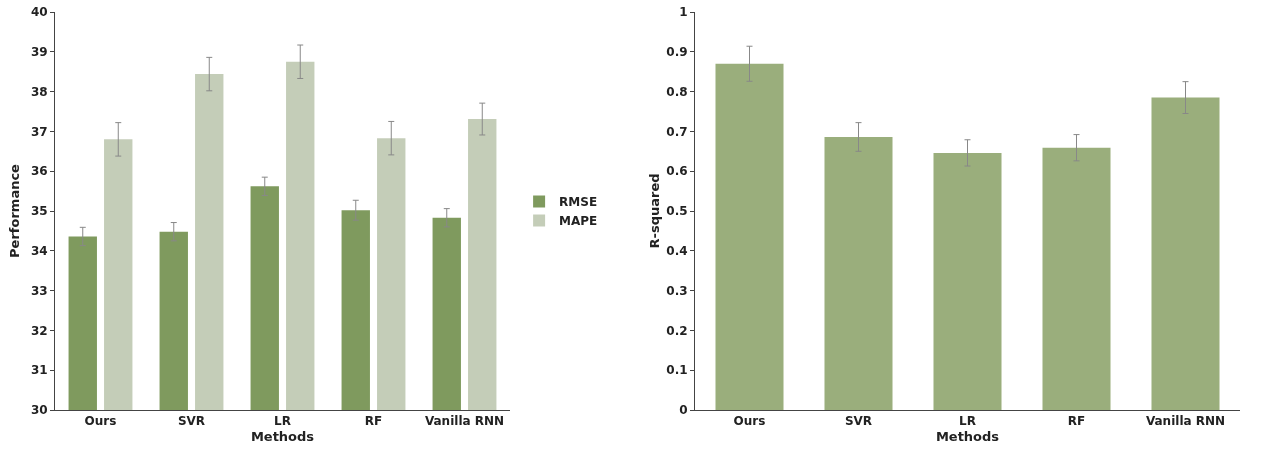 The image size is (1264, 460). I want to click on y-tick-label: 0.5, so click(677, 211).